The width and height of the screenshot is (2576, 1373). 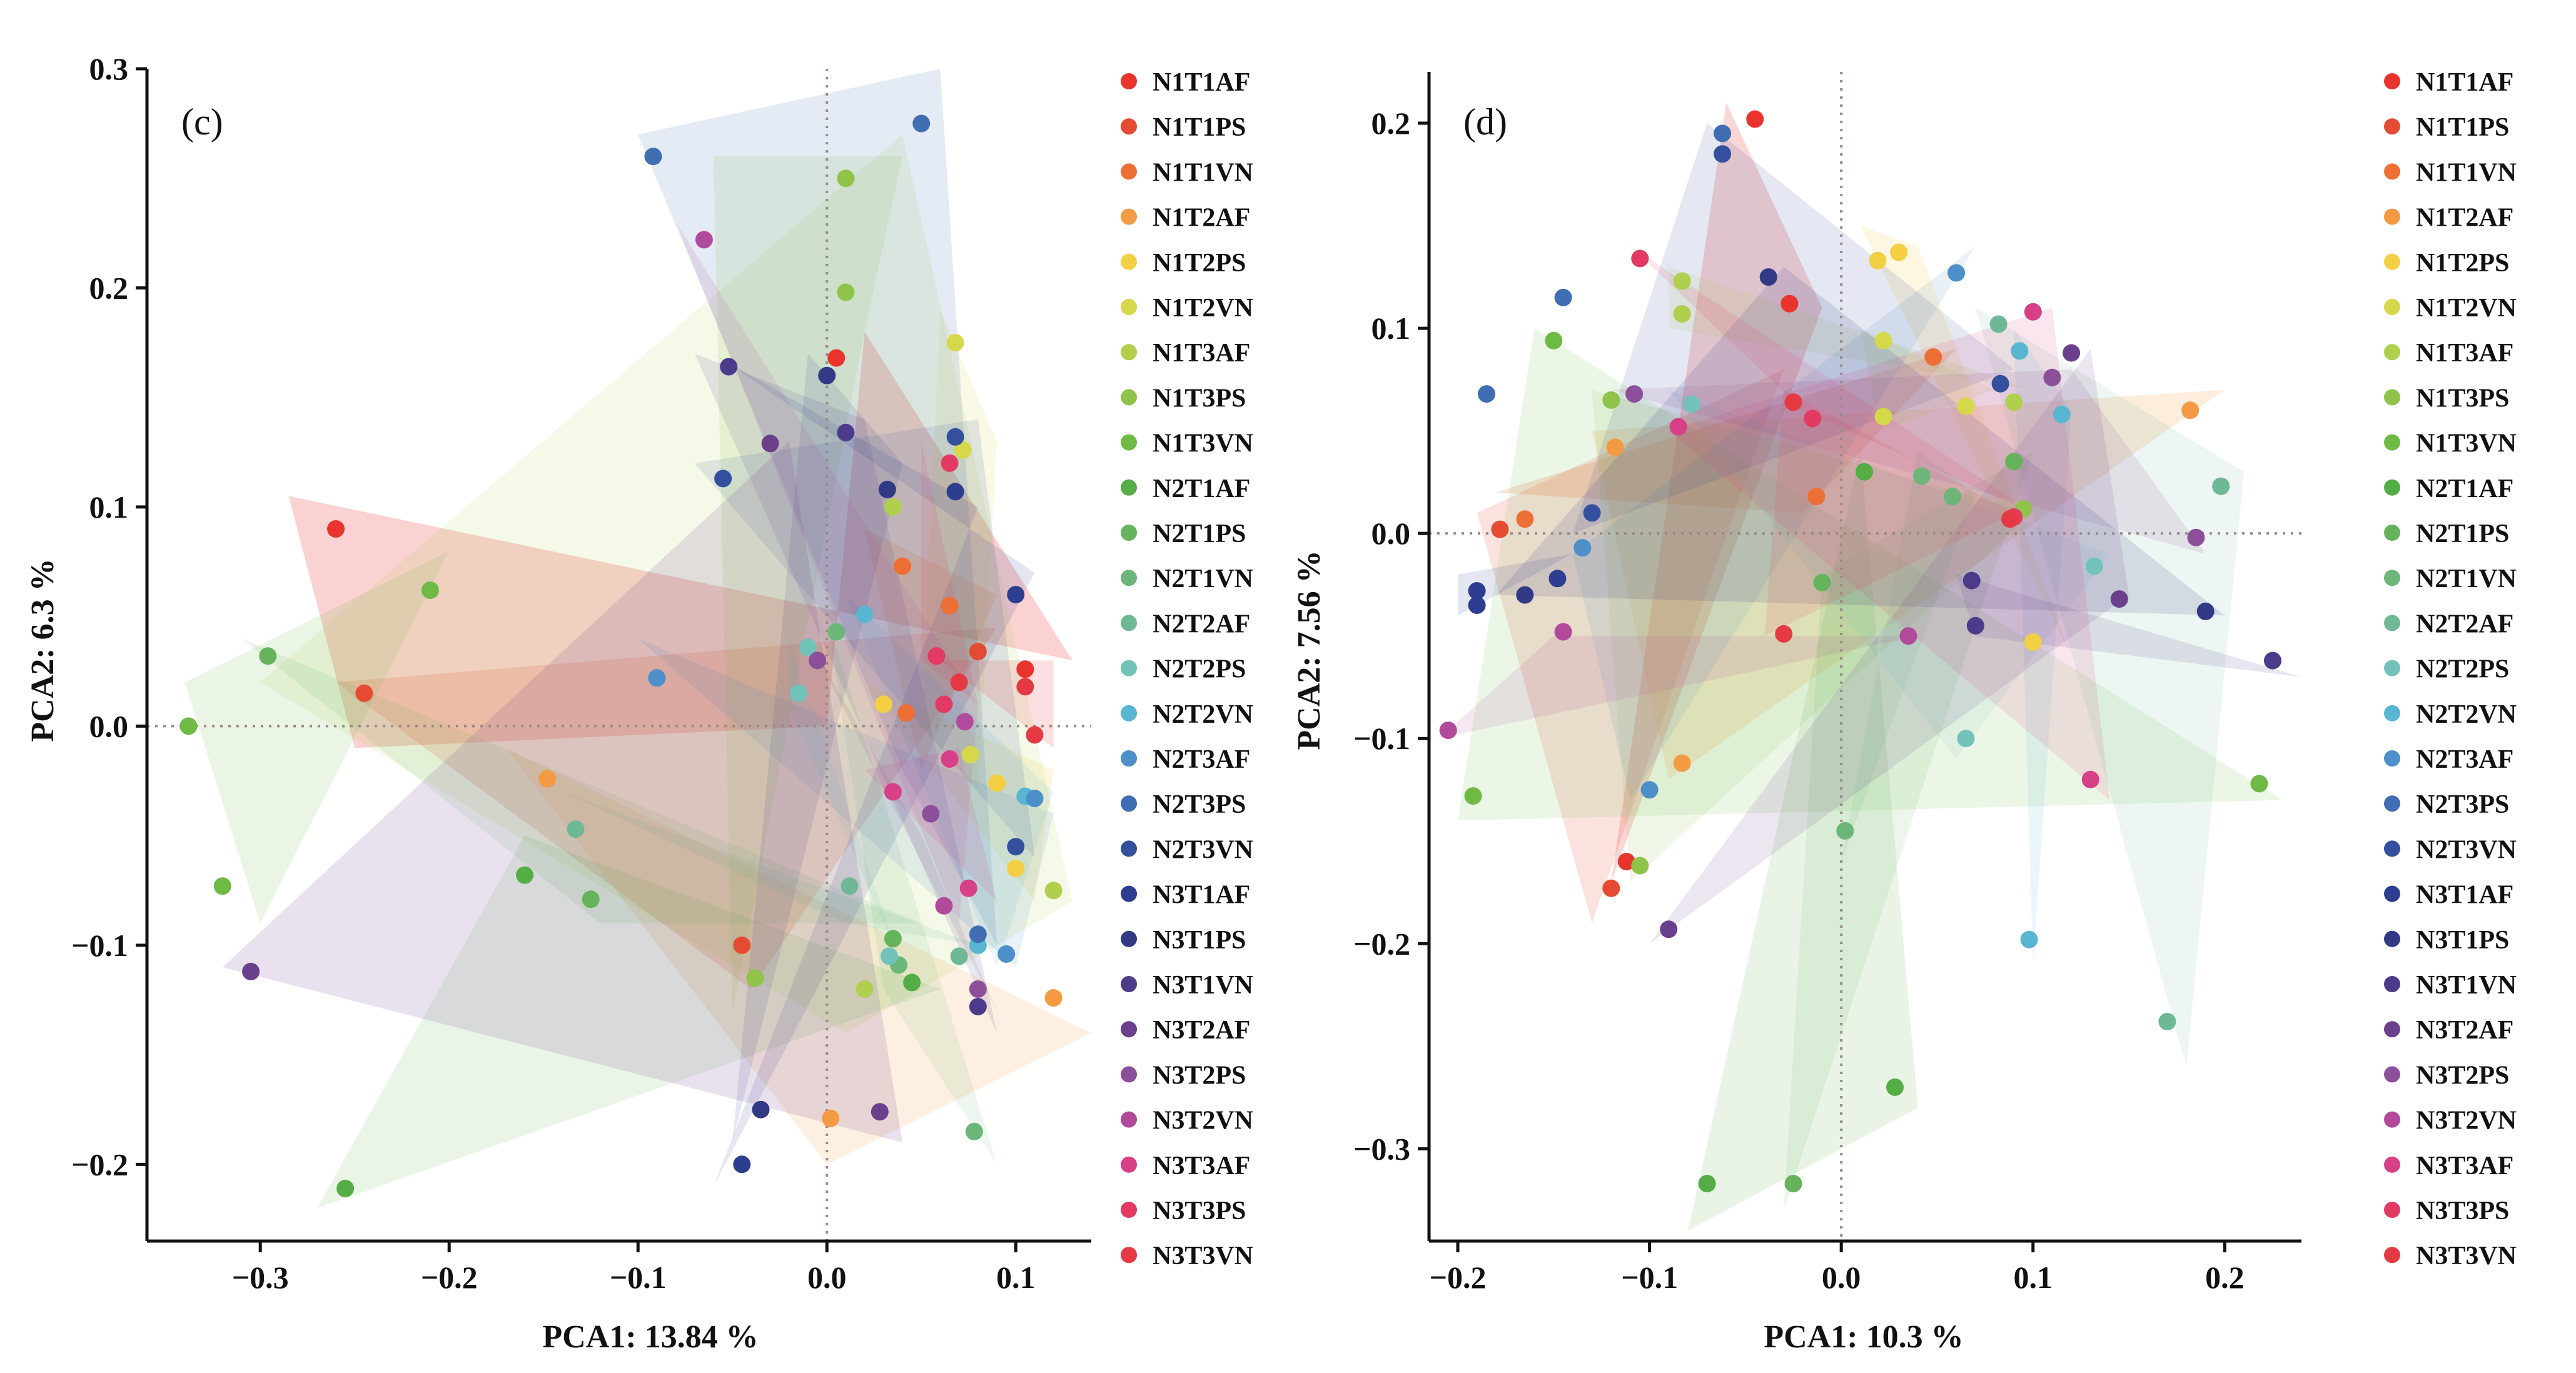 I want to click on panel-c-x-axis-title: PCA1: 13.84 %, so click(x=650, y=1337).